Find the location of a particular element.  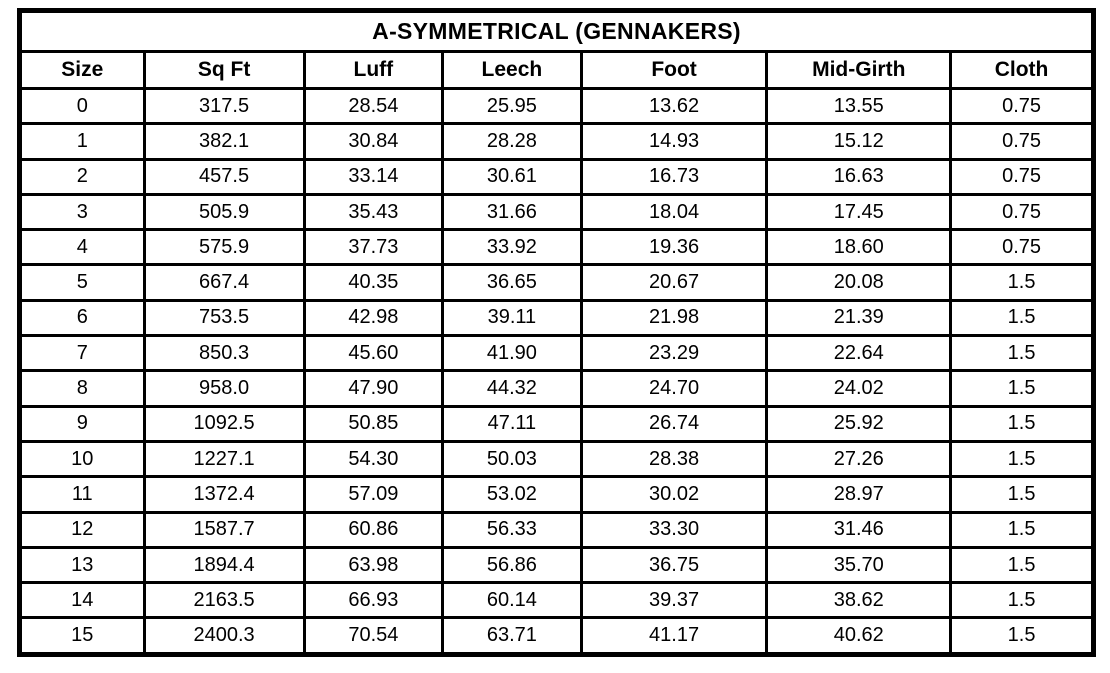

table-row-size-6: 6 753.5 42.98 39.11 21.98 21.39 1.5 is located at coordinates (556, 318).